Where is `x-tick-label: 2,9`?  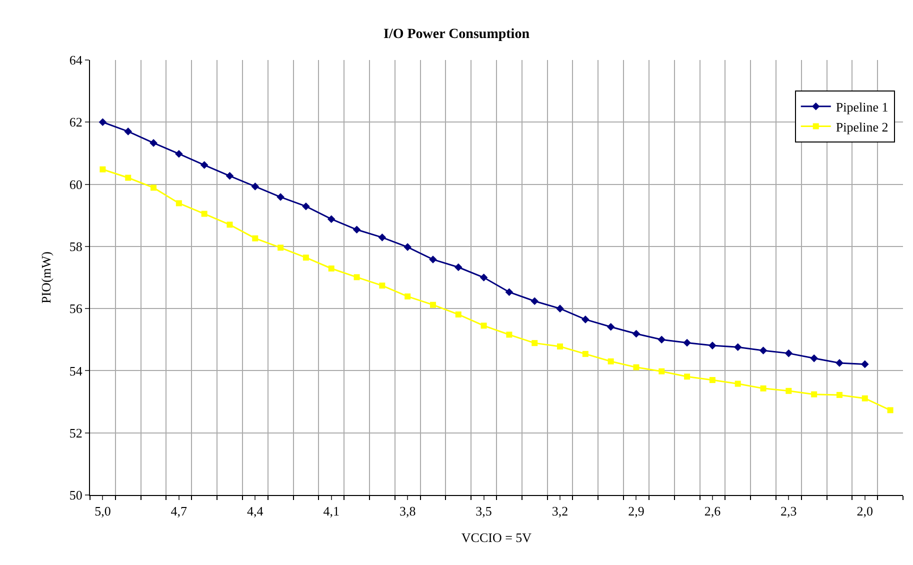
x-tick-label: 2,9 is located at coordinates (636, 511).